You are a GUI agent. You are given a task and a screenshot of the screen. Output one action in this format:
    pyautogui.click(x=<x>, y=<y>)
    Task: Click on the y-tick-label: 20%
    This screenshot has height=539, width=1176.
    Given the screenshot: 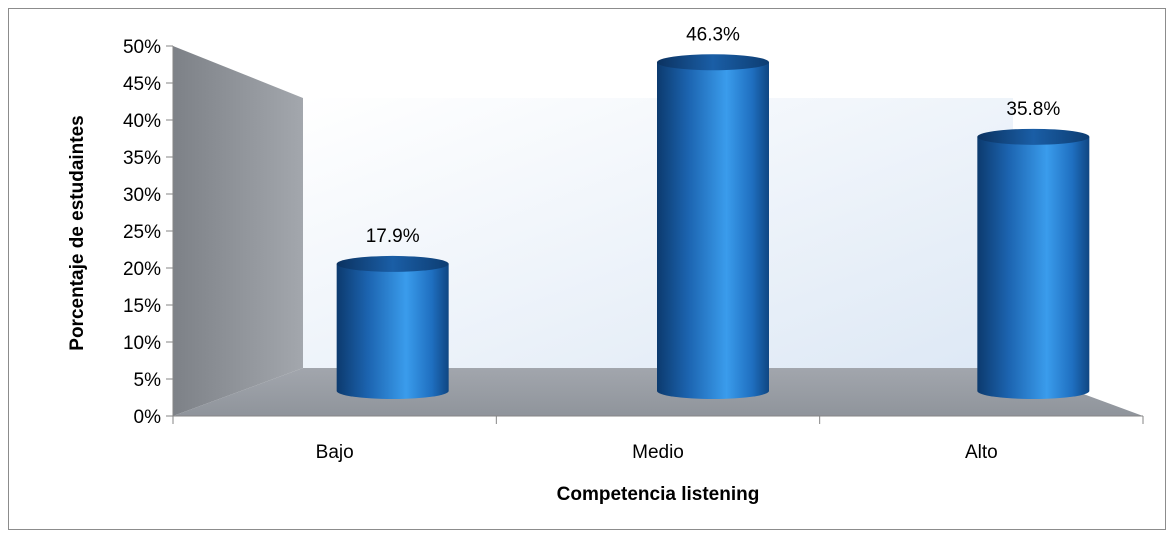 What is the action you would take?
    pyautogui.click(x=142, y=269)
    